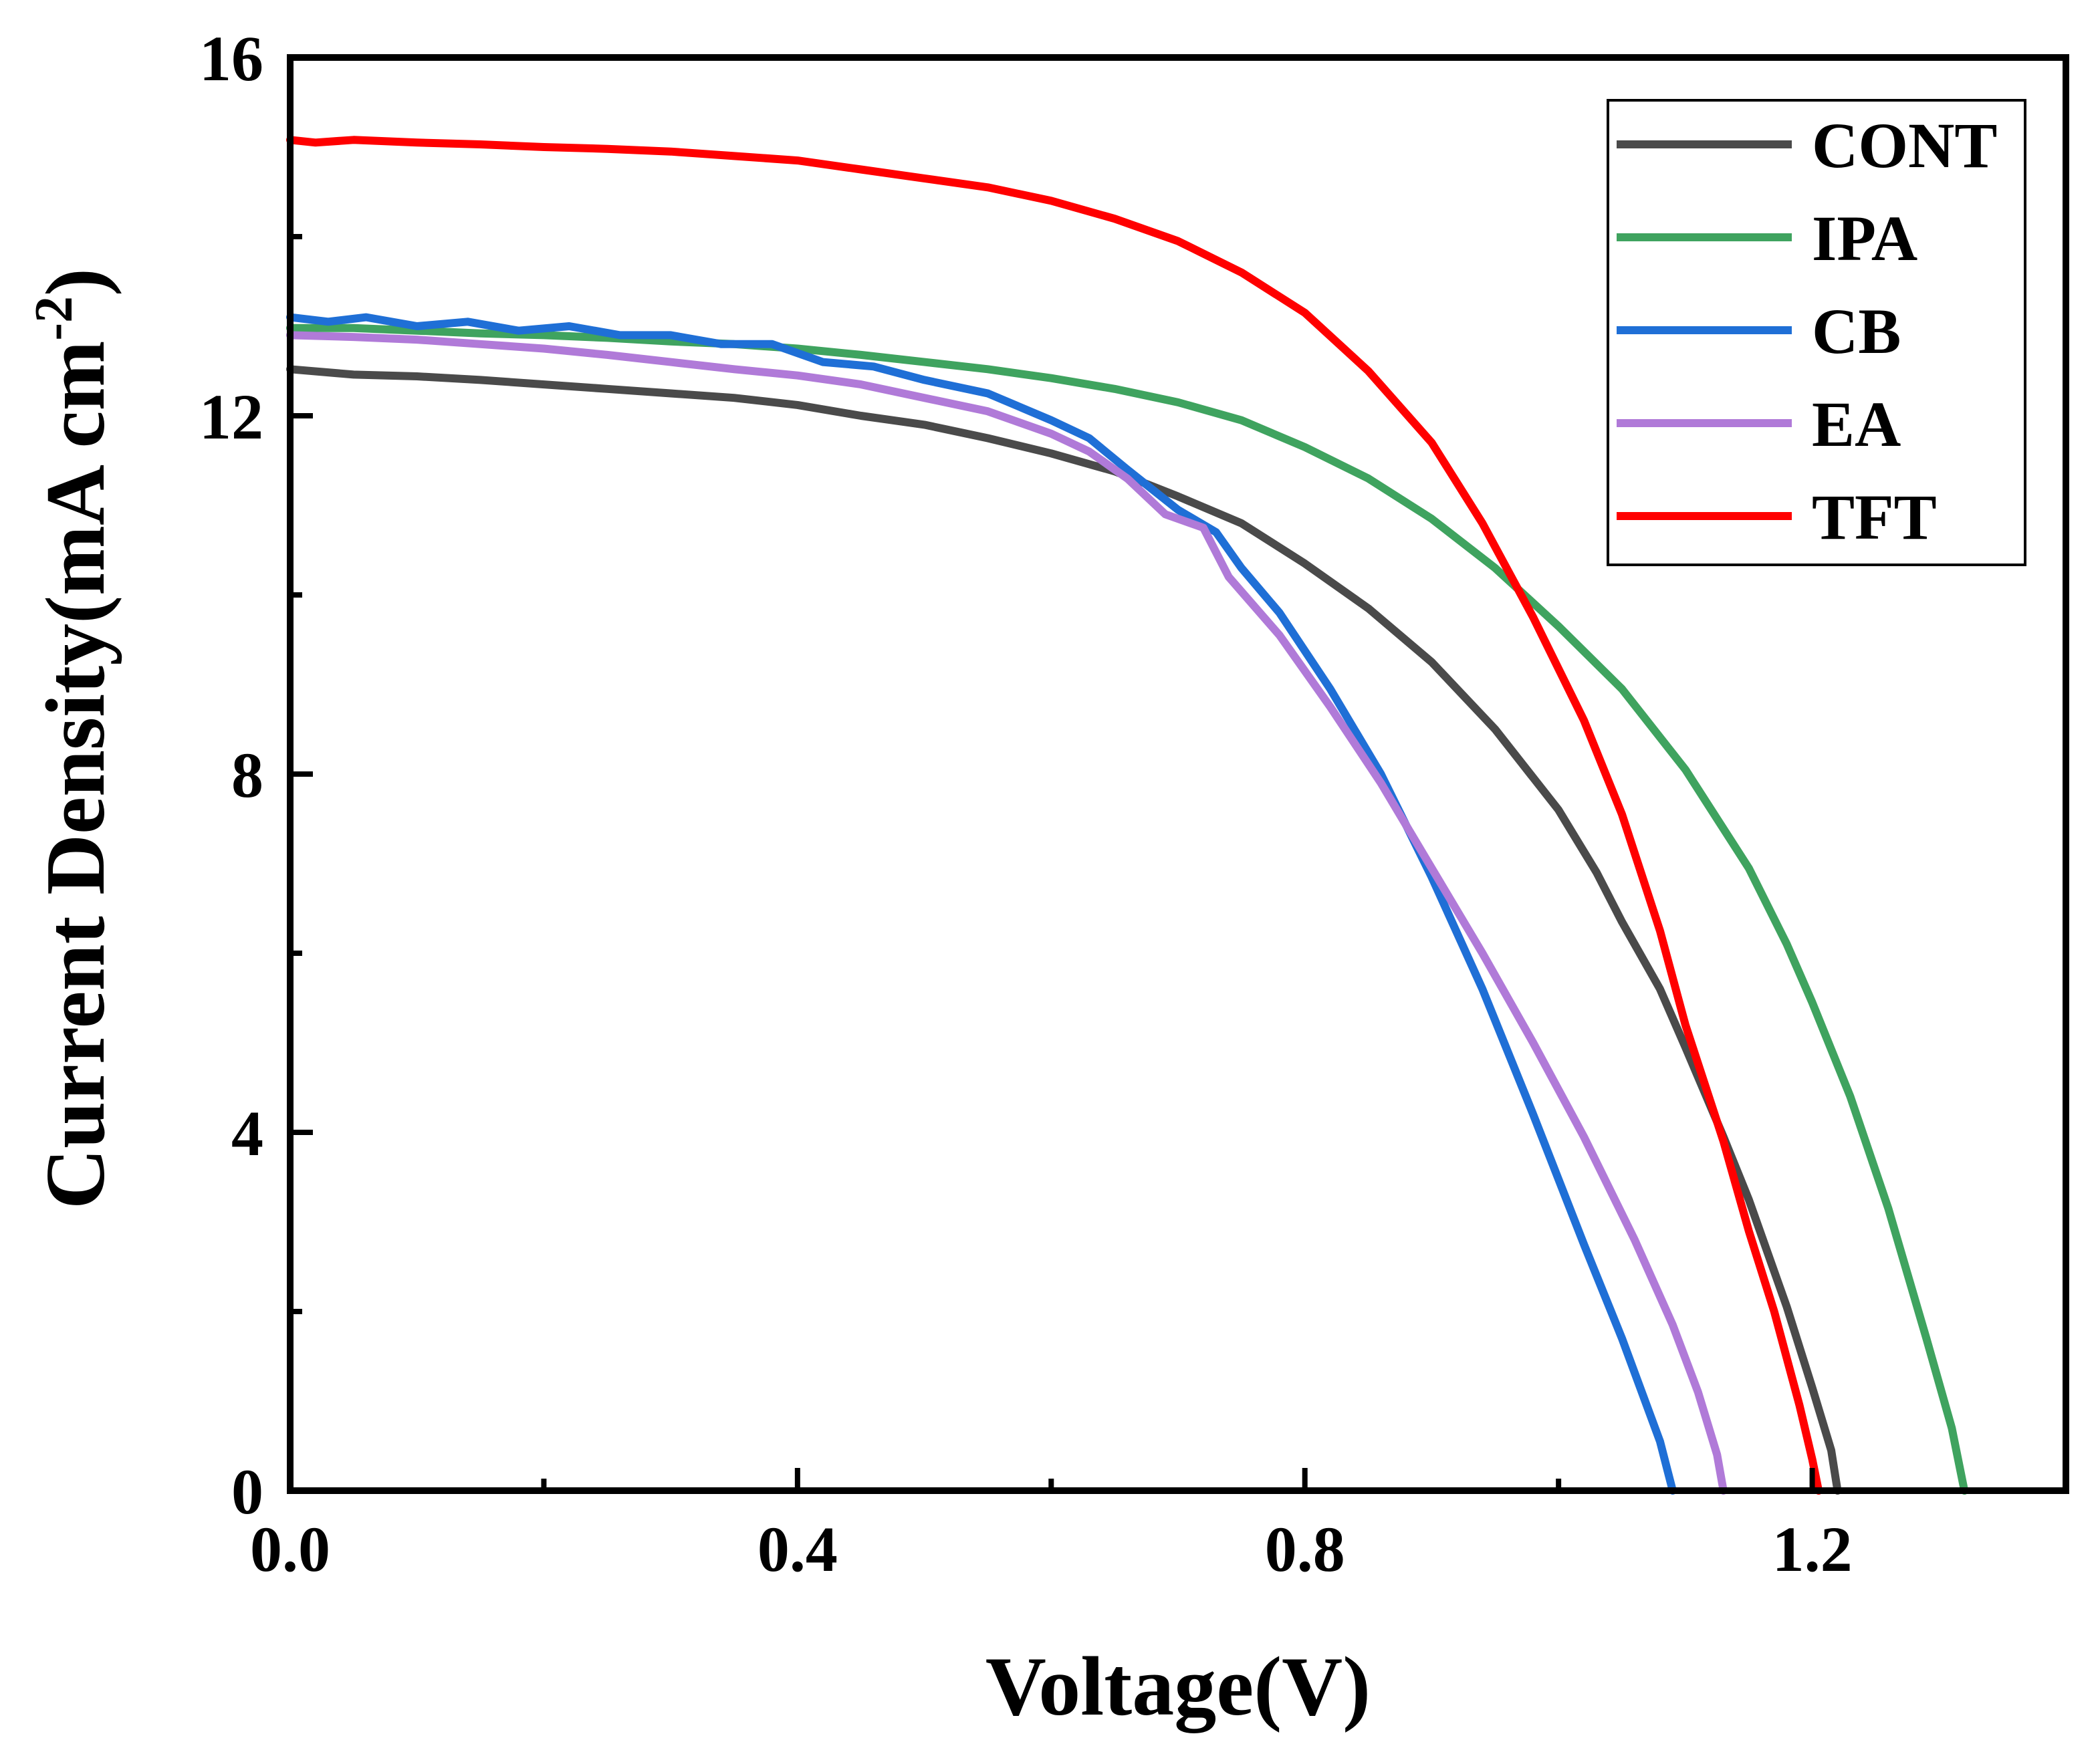  What do you see at coordinates (55, 318) in the screenshot?
I see `y-axis-label-sup: -2` at bounding box center [55, 318].